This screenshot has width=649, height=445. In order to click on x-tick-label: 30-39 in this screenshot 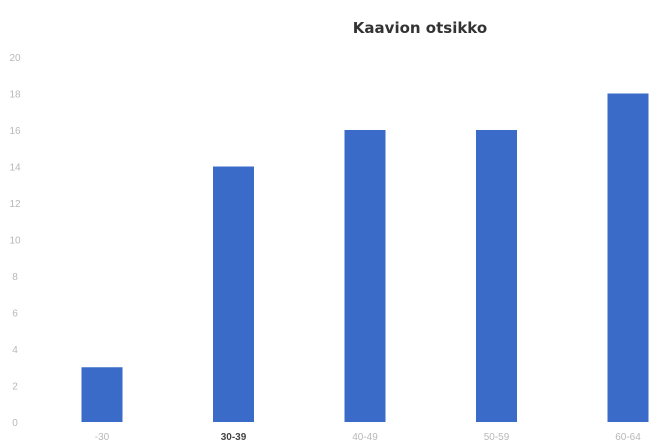, I will do `click(234, 437)`.